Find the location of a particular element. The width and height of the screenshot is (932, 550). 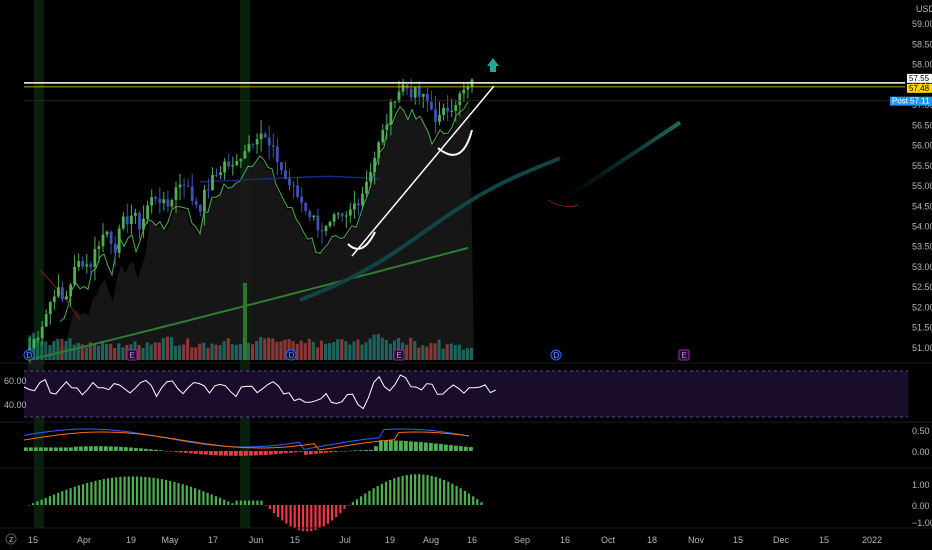

macd-pane: 0.50 0.00 is located at coordinates (476, 441).